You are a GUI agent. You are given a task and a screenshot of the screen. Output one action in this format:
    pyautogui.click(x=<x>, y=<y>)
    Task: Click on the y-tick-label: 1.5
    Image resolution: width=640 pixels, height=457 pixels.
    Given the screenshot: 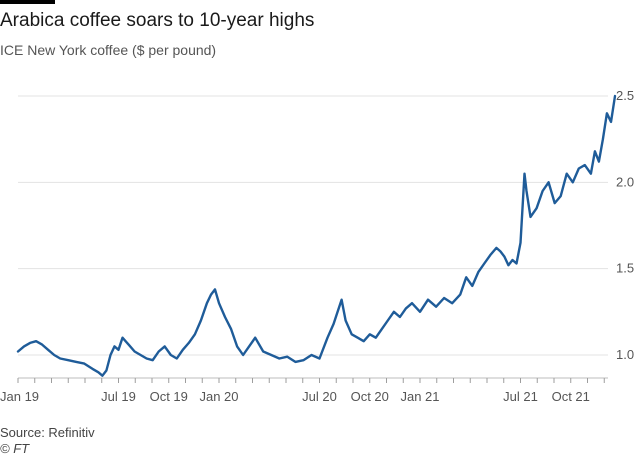 What is the action you would take?
    pyautogui.click(x=625, y=268)
    